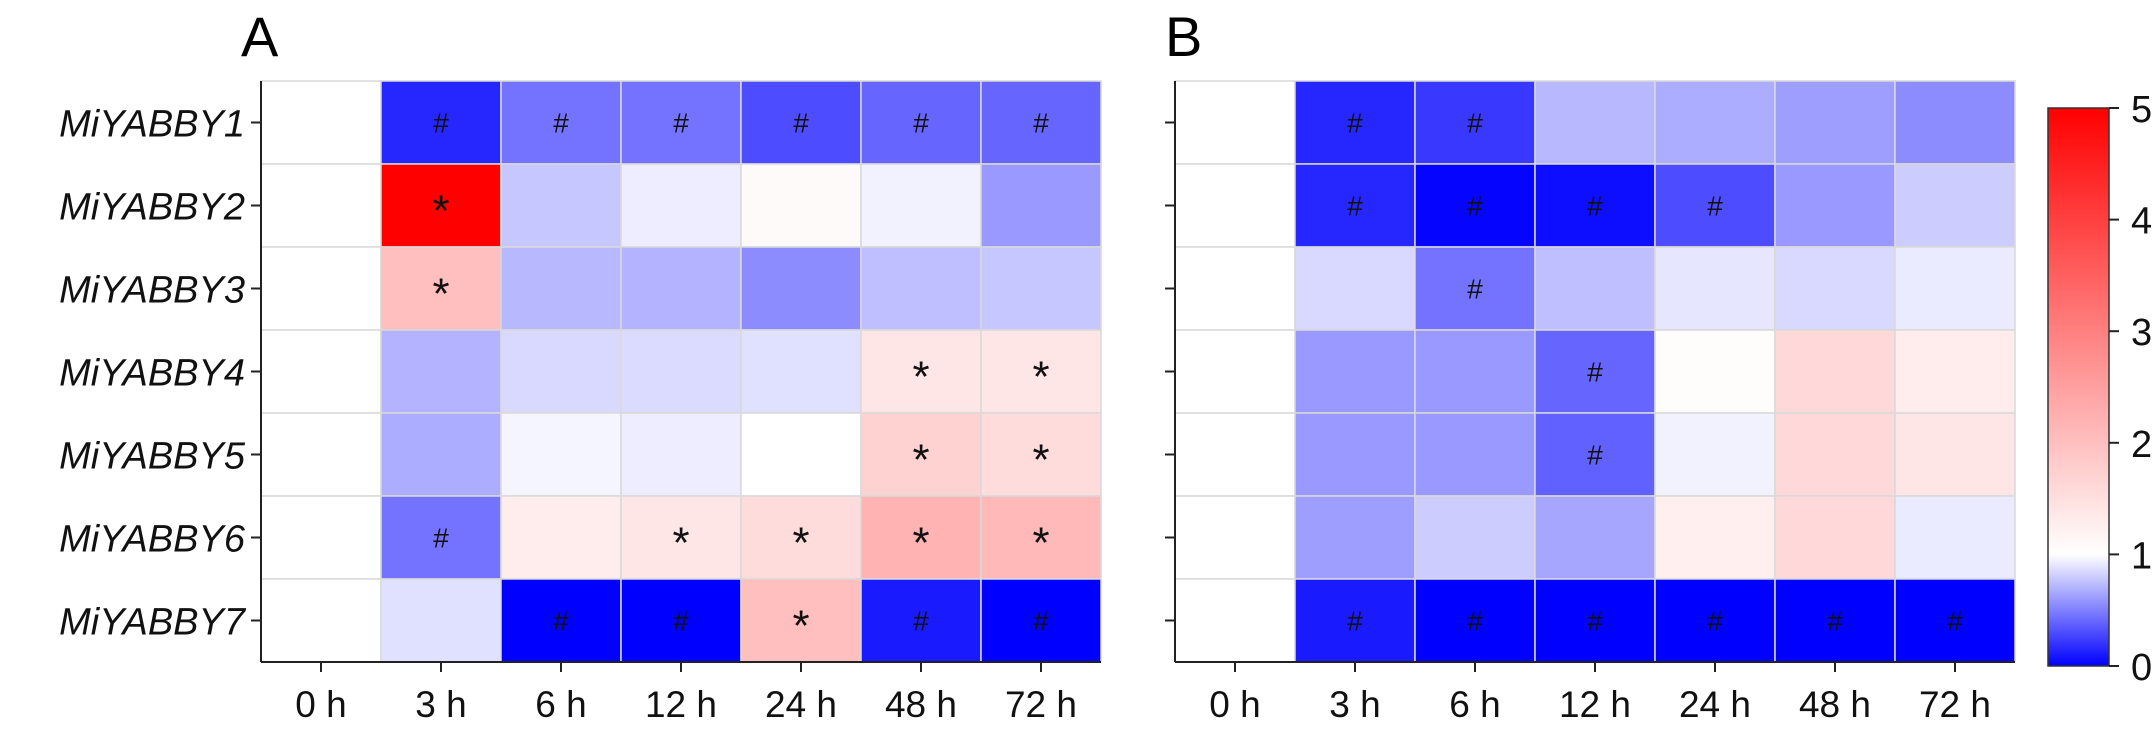 Image resolution: width=2154 pixels, height=742 pixels. Describe the element at coordinates (152, 125) in the screenshot. I see `row-label: MiYABBY1` at that location.